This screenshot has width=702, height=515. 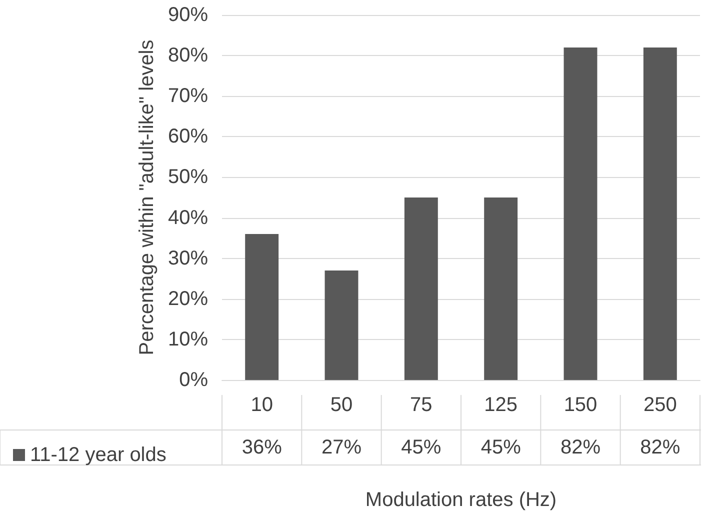 I want to click on x-tick-label: 10, so click(x=261, y=405).